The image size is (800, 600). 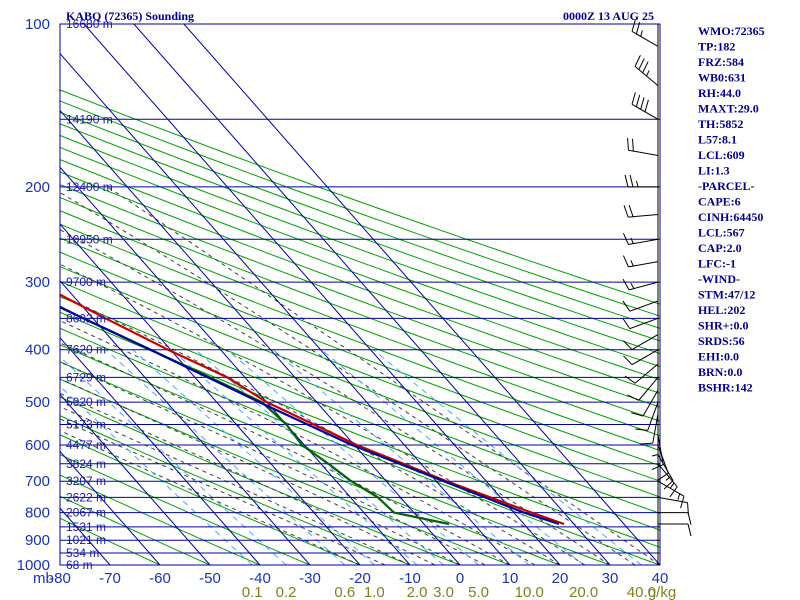 I want to click on temperature-tick-label: -40, so click(x=260, y=578).